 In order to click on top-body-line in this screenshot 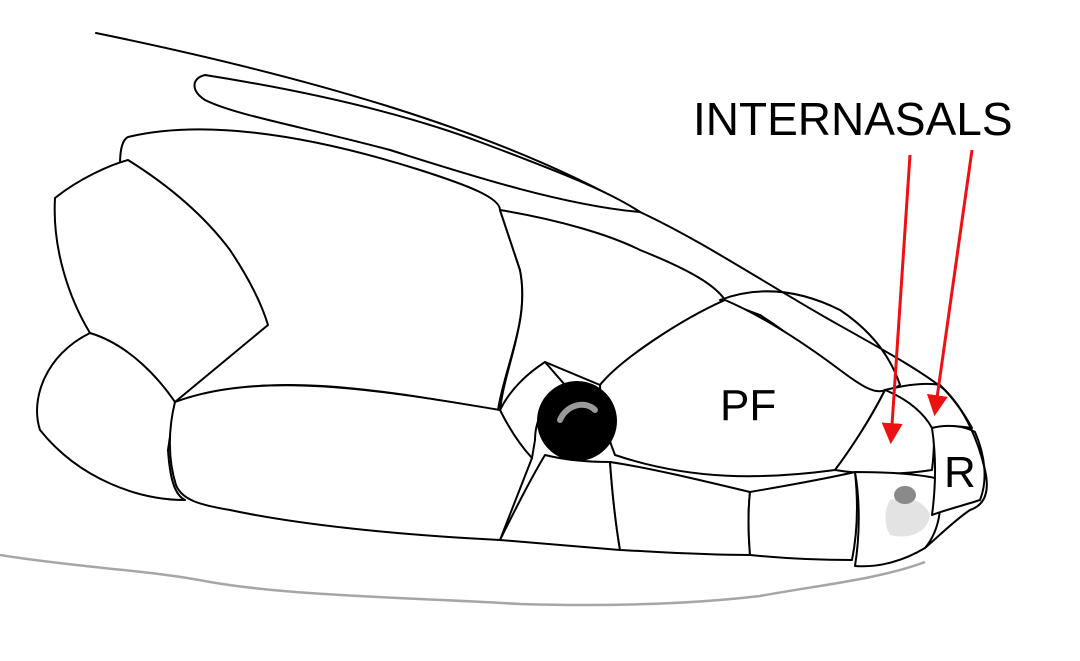, I will do `click(368, 122)`.